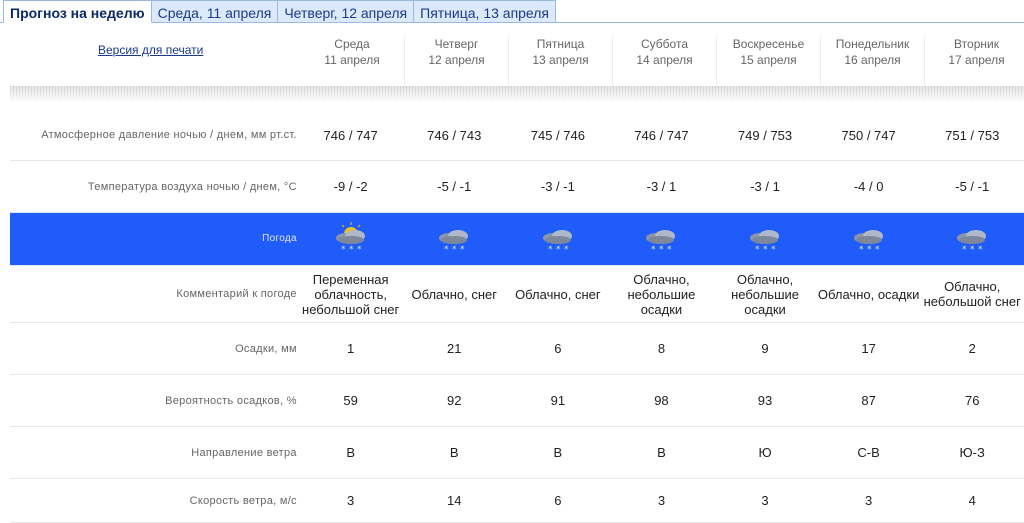 The width and height of the screenshot is (1024, 523). Describe the element at coordinates (872, 44) in the screenshot. I see `day-name: Понедельник` at that location.